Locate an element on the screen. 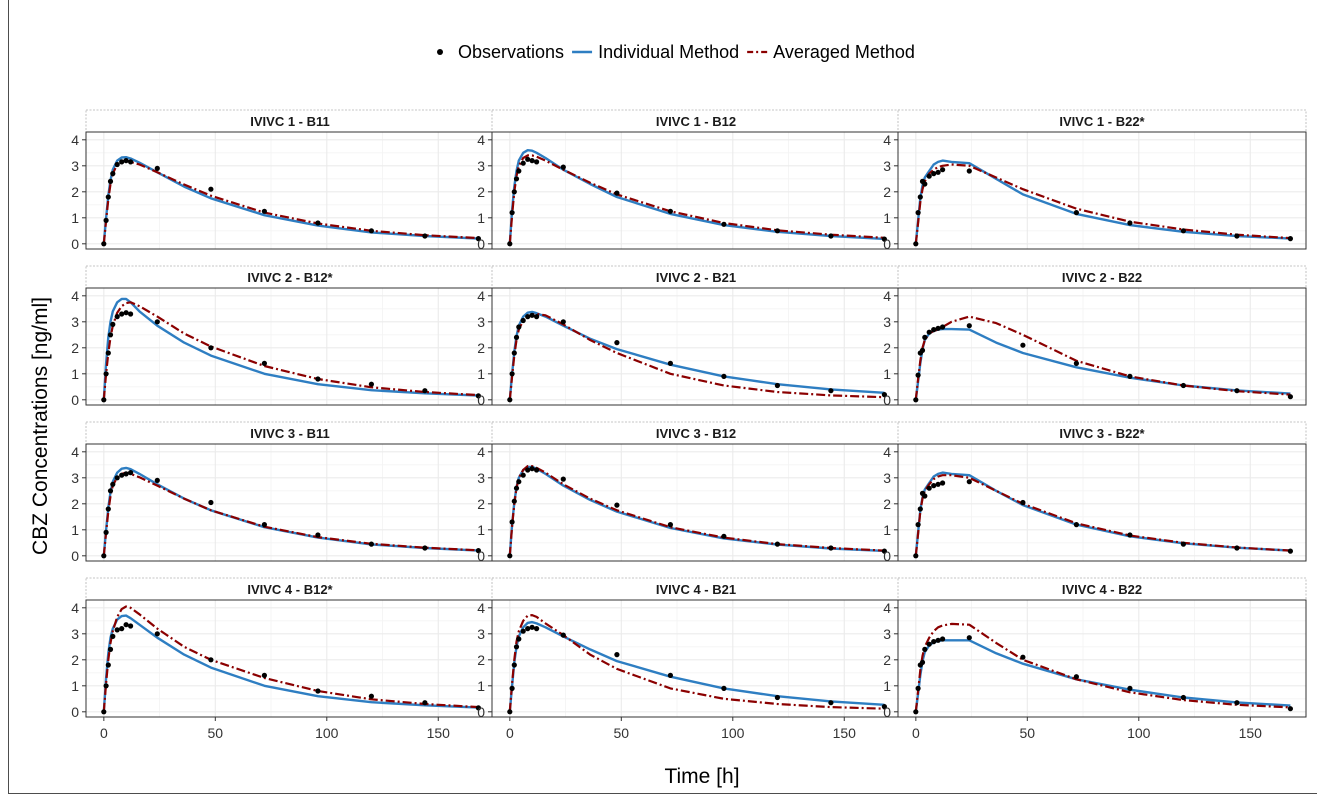  facet-title: IVIVC 2 - B12* is located at coordinates (290, 277).